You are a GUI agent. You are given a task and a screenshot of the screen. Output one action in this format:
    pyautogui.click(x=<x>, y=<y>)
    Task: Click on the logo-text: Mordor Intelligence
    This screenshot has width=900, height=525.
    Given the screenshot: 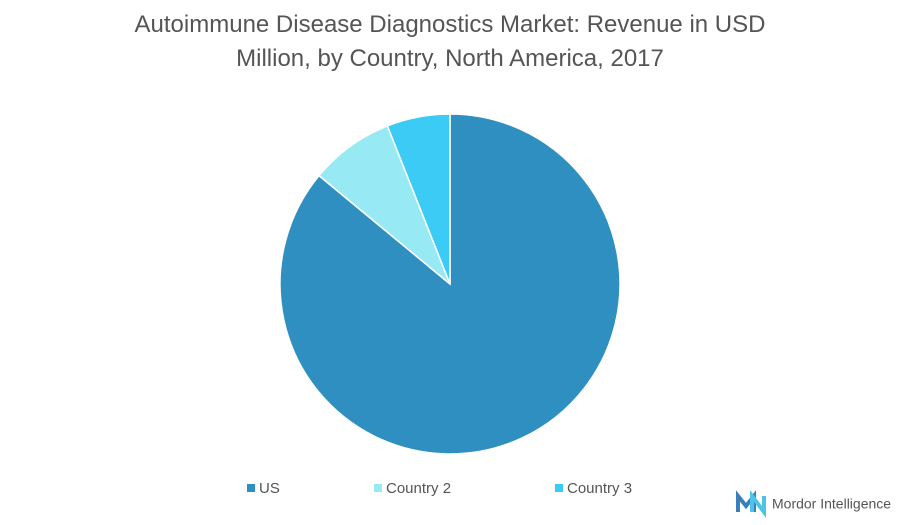 What is the action you would take?
    pyautogui.click(x=831, y=504)
    